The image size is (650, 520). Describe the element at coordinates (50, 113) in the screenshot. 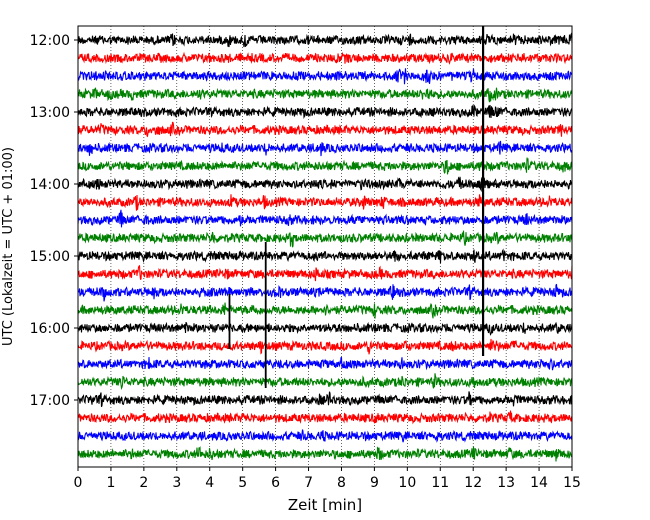

I see `y-tick-label: 13:00` at that location.